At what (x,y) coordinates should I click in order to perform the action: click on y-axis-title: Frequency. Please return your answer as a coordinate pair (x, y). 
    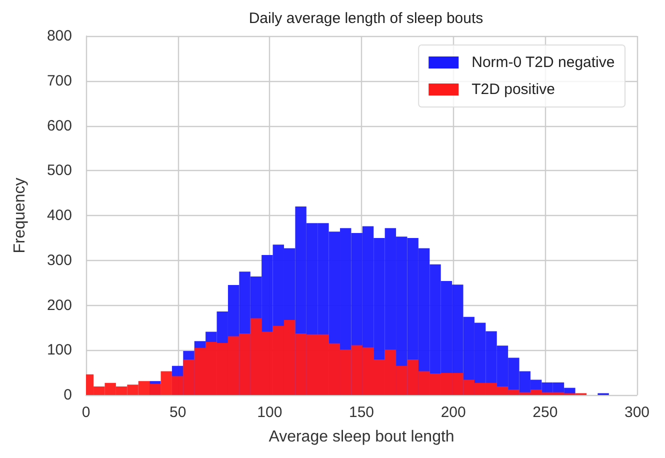
    Looking at the image, I should click on (20, 216).